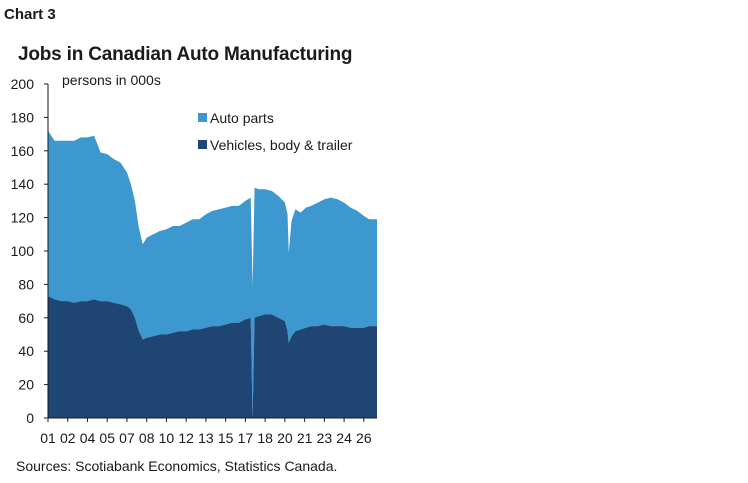  I want to click on y-tick-label: 100, so click(23, 251).